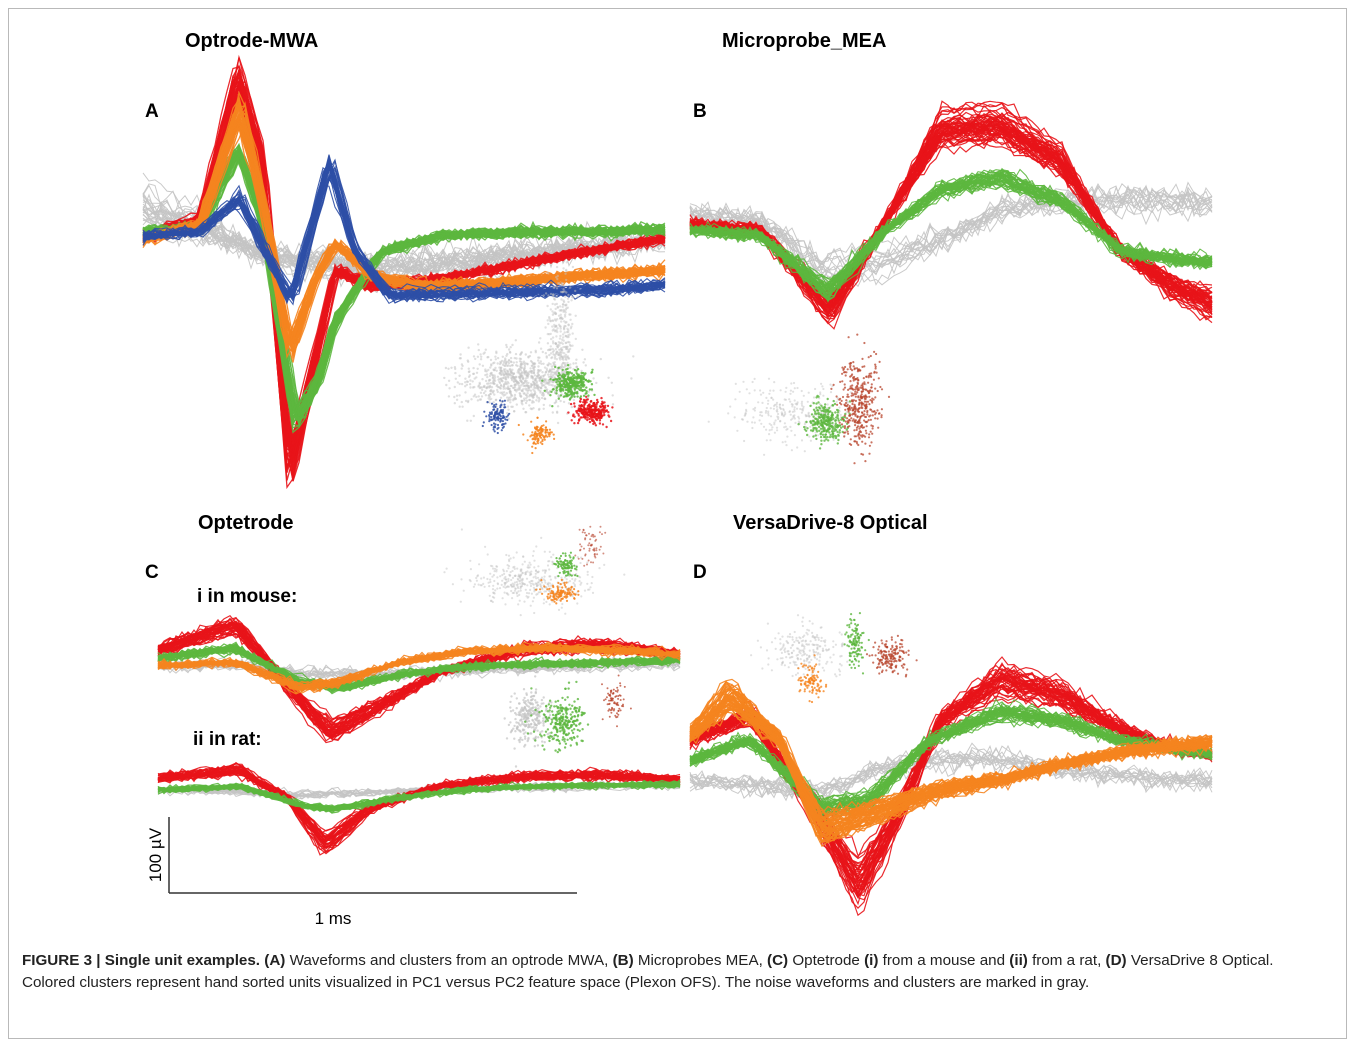 The height and width of the screenshot is (1047, 1355). I want to click on blue-waveform, so click(404, 236).